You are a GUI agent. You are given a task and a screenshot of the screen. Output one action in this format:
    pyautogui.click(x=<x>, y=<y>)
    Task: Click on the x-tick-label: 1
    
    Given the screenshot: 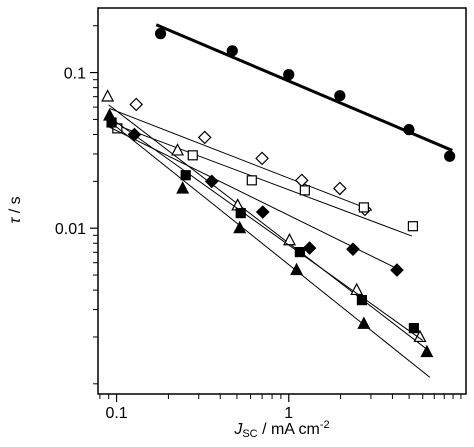 What is the action you would take?
    pyautogui.click(x=288, y=413)
    